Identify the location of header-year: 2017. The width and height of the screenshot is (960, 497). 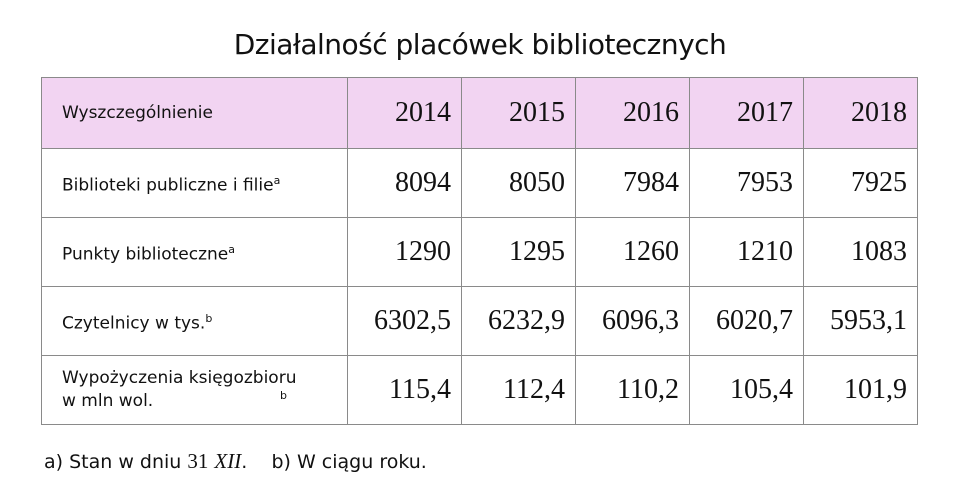
(746, 113).